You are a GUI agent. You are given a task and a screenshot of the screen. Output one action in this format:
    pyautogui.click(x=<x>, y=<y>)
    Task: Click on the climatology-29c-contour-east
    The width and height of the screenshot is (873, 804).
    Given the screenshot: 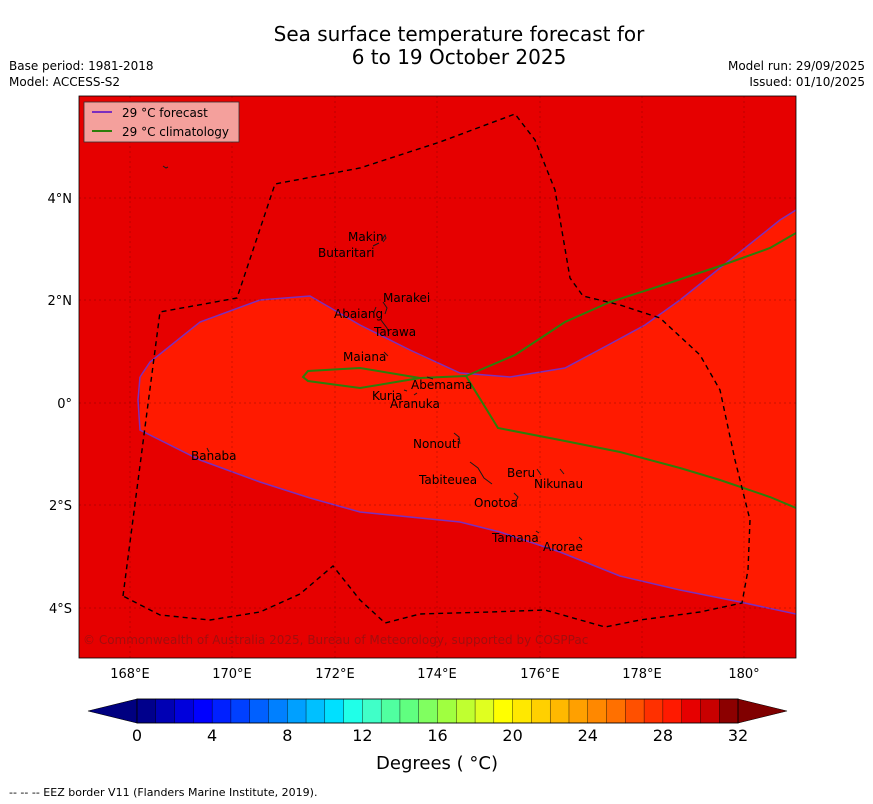 What is the action you would take?
    pyautogui.click(x=630, y=442)
    